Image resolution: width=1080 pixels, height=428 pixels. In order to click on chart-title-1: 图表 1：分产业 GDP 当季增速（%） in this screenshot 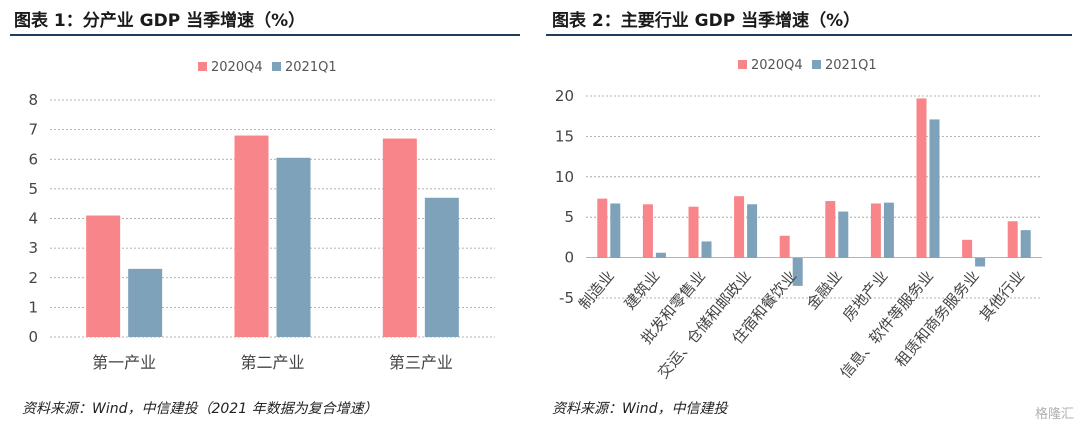, I will do `click(160, 21)`.